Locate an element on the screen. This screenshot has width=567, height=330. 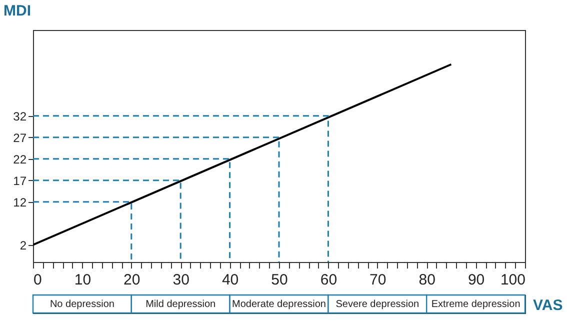
text: Mild depression is located at coordinates (181, 304).